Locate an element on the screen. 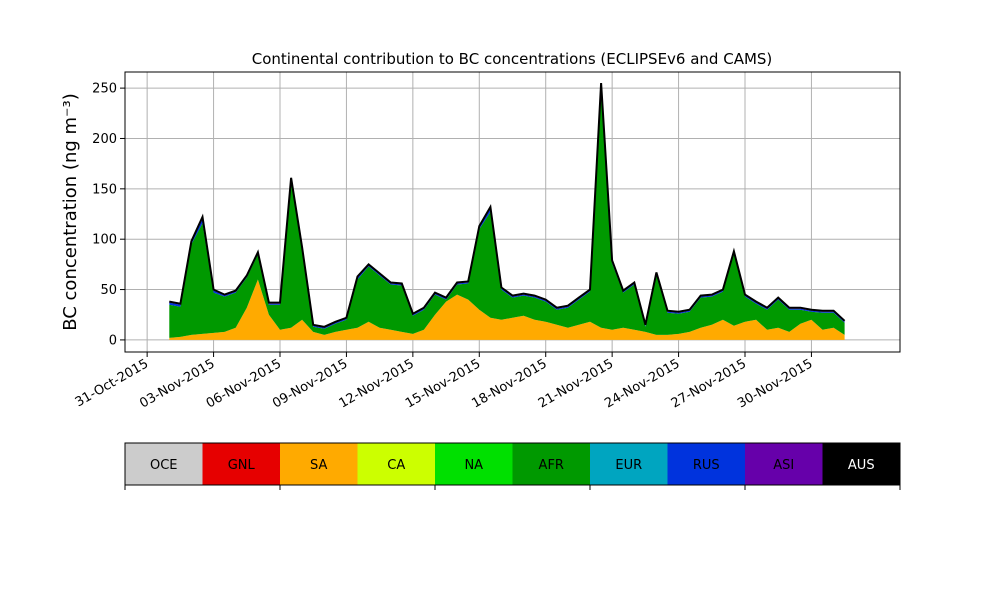  x-tick-label: 30-Nov-2015 is located at coordinates (775, 383).